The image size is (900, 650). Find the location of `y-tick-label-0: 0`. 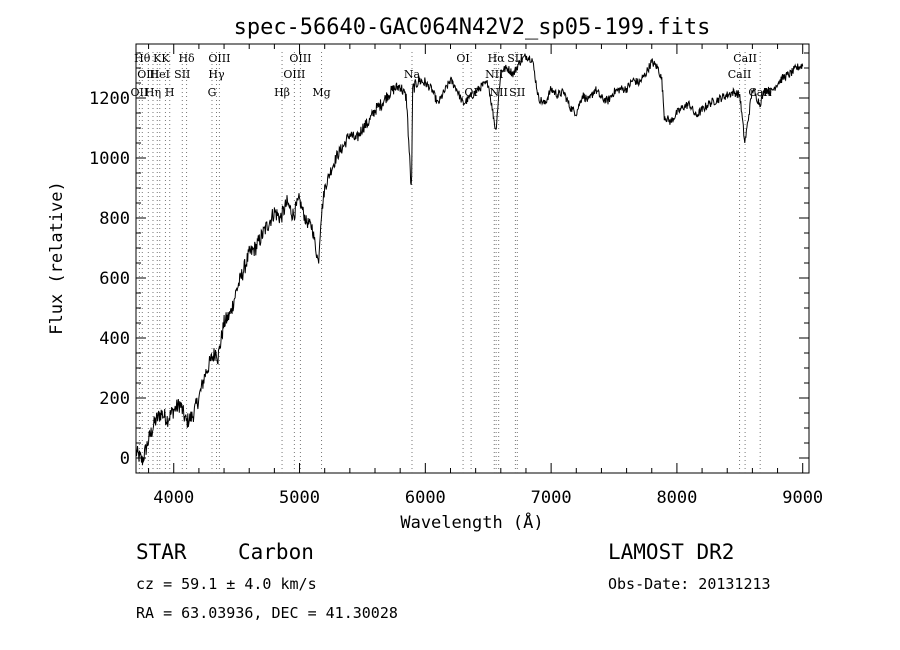

y-tick-label-0: 0 is located at coordinates (125, 459).